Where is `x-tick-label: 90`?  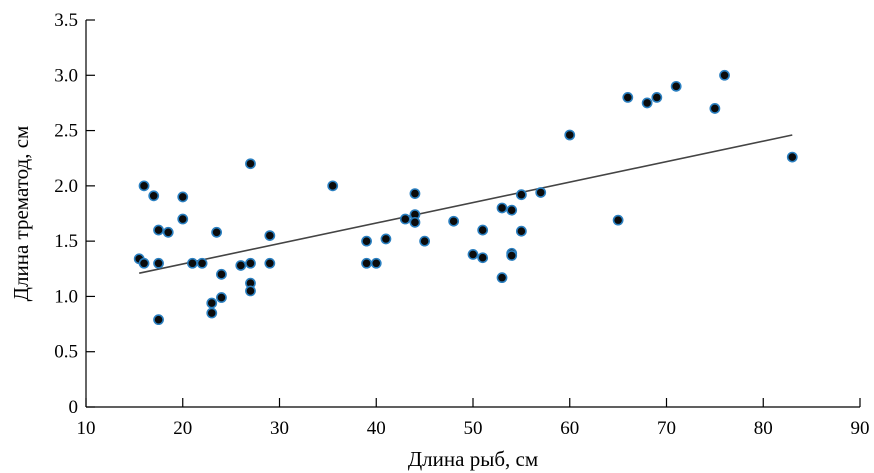 x-tick-label: 90 is located at coordinates (860, 428).